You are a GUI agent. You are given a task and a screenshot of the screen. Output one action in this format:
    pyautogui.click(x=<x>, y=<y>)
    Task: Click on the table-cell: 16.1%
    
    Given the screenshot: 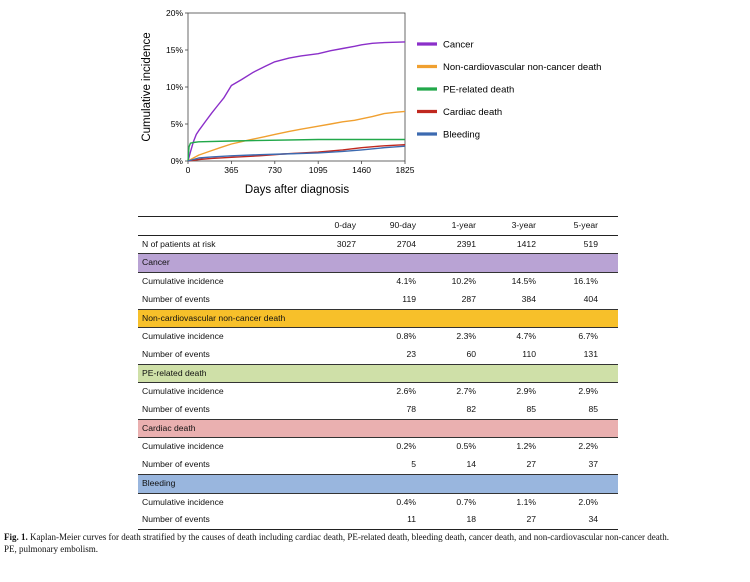 What is the action you would take?
    pyautogui.click(x=585, y=281)
    